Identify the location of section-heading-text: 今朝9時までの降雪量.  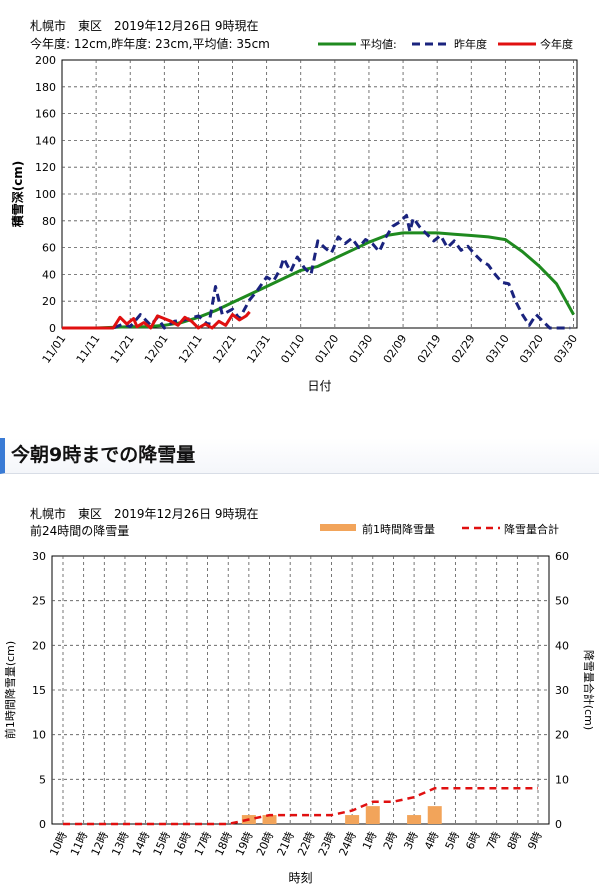
(103, 455).